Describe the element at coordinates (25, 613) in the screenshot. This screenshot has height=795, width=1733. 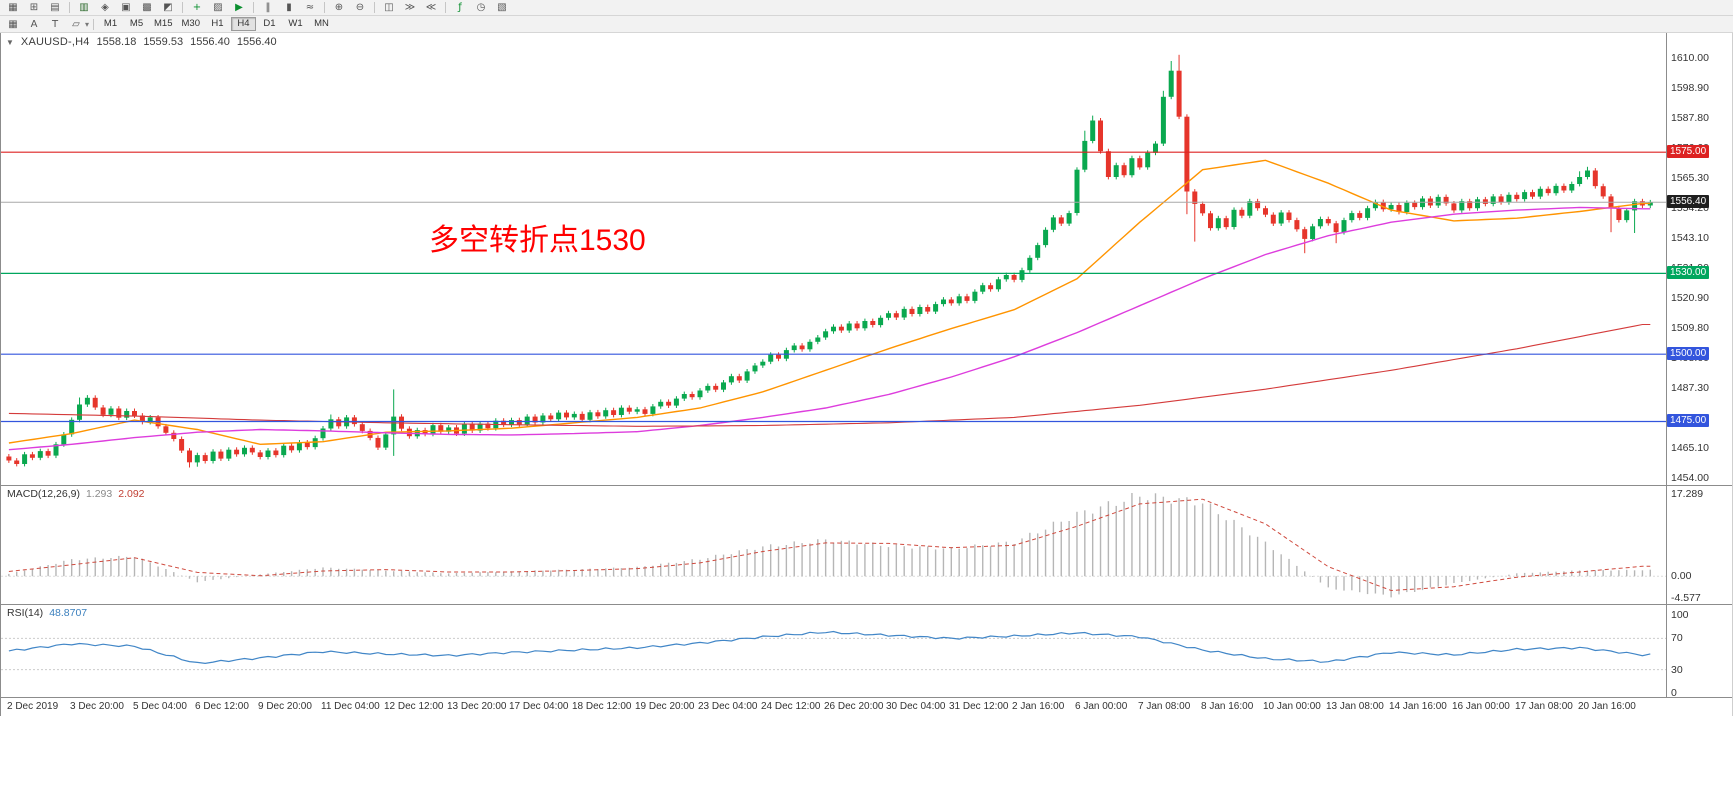
I see `rsi-name: RSI(14)` at that location.